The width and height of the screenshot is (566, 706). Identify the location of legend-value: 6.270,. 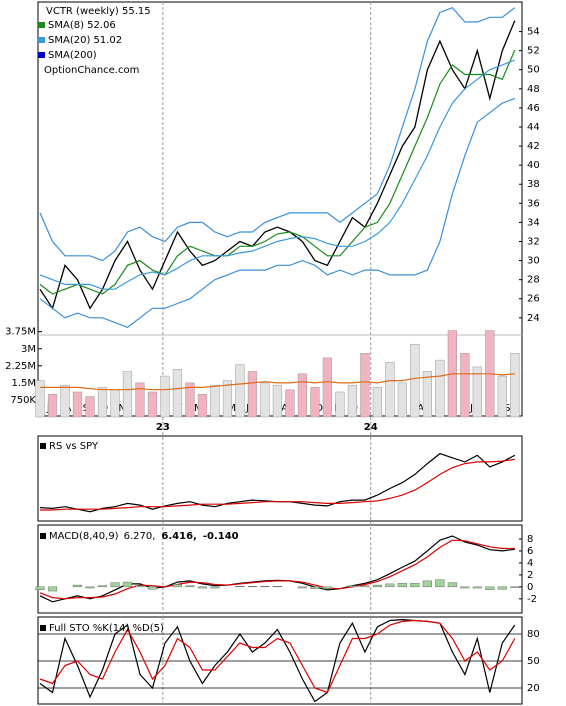
(140, 536).